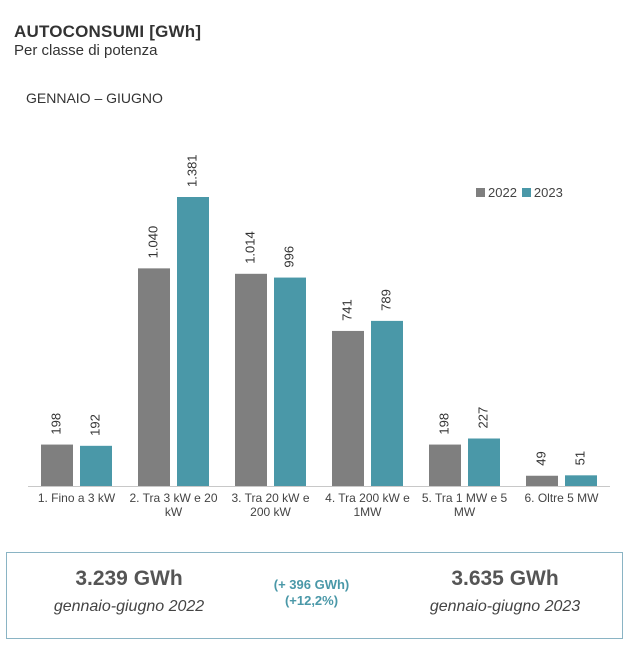 The width and height of the screenshot is (631, 648). Describe the element at coordinates (480, 192) in the screenshot. I see `legend-swatch-2022` at that location.